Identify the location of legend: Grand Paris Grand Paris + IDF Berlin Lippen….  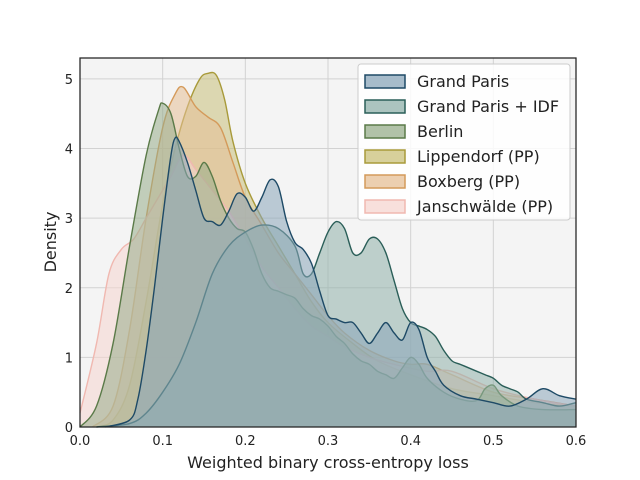
(464, 142).